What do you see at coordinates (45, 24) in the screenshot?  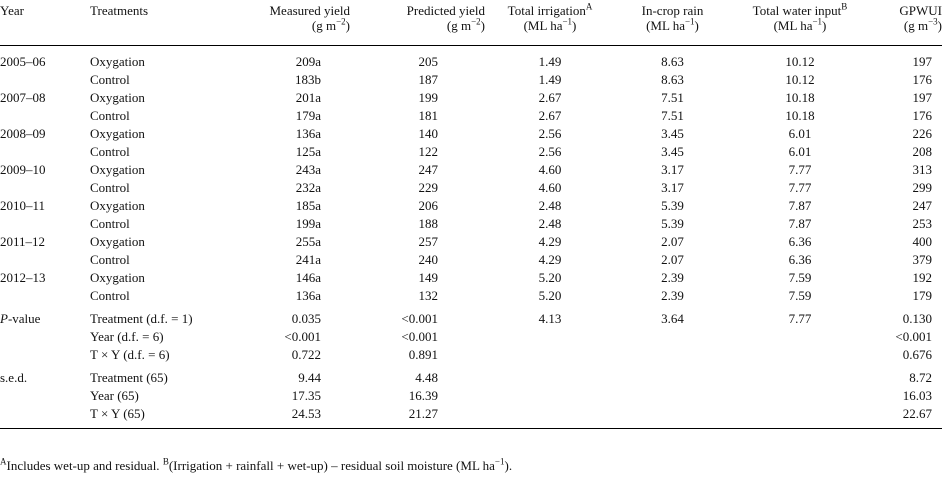 I see `header-year: Year` at bounding box center [45, 24].